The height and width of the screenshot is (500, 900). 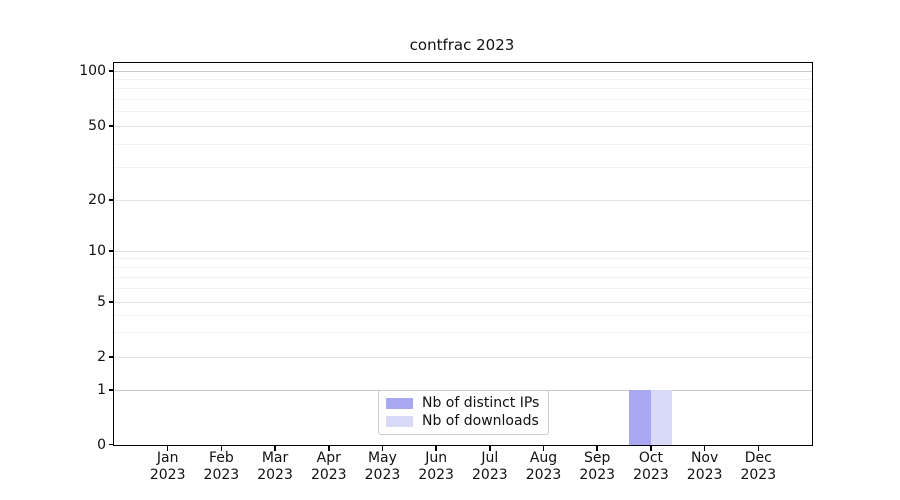 I want to click on x-axis-tick-label: Nov 2023, so click(x=704, y=466).